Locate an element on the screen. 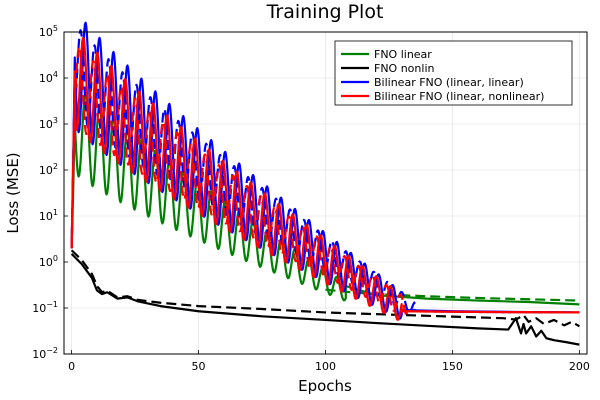 This screenshot has width=600, height=400. y-tick-label: 10⁻¹ is located at coordinates (45, 307).